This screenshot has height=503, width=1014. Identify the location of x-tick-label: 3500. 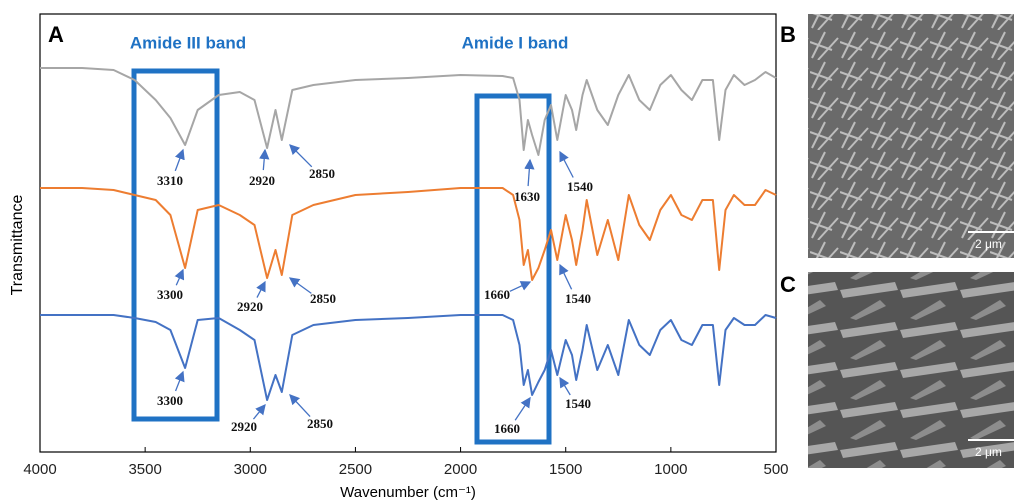
(144, 469).